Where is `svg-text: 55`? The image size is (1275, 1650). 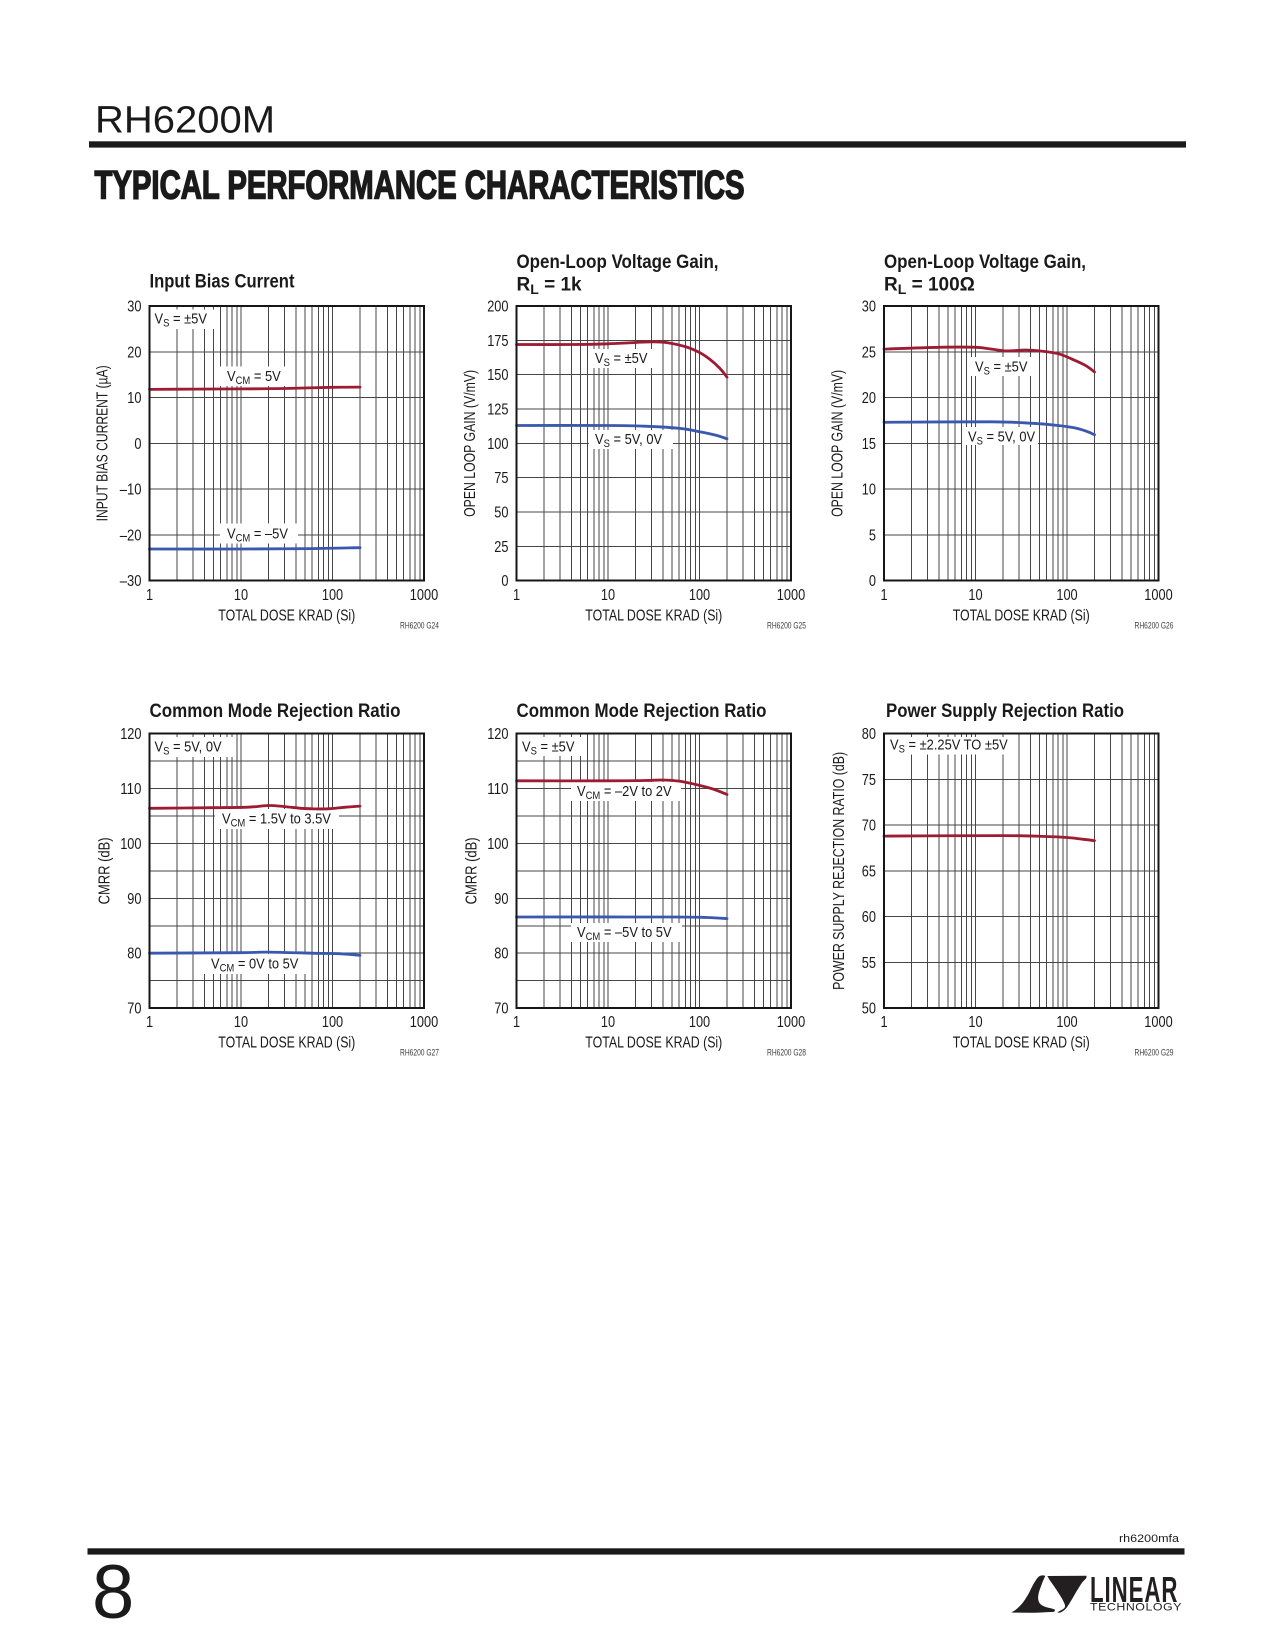 svg-text: 55 is located at coordinates (869, 963).